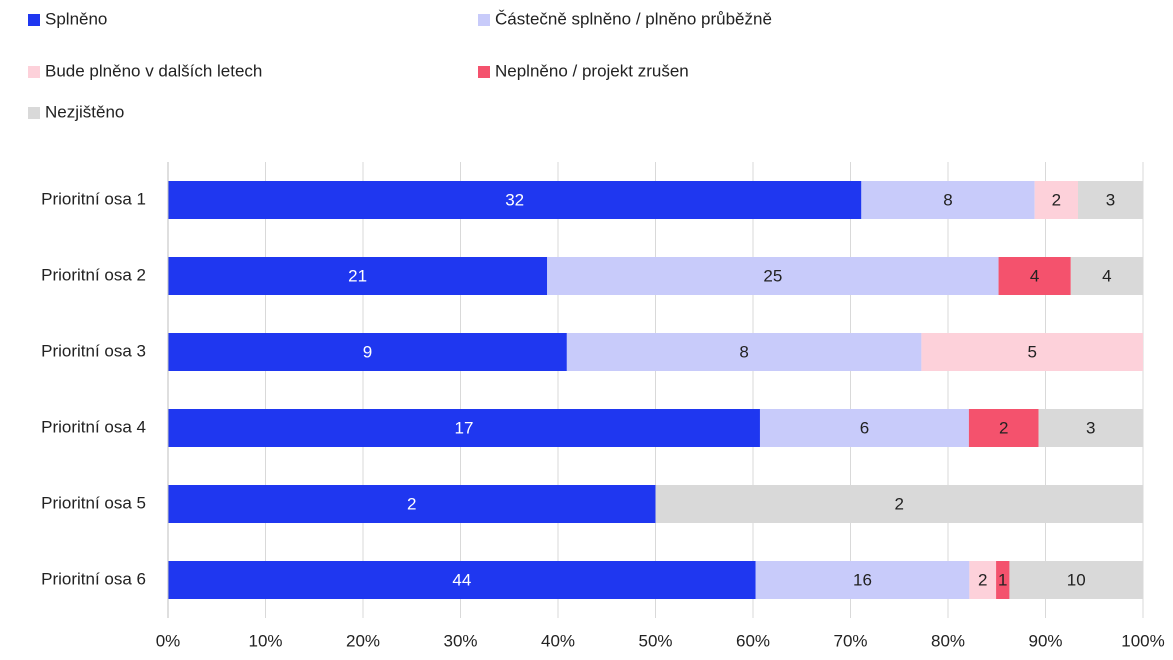 The height and width of the screenshot is (660, 1173). What do you see at coordinates (93, 426) in the screenshot?
I see `y-tick-label: Prioritní osa 4` at bounding box center [93, 426].